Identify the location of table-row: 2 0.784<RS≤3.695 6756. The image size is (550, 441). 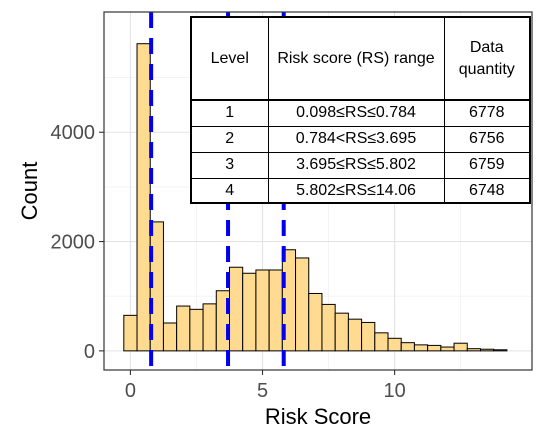
(360, 139).